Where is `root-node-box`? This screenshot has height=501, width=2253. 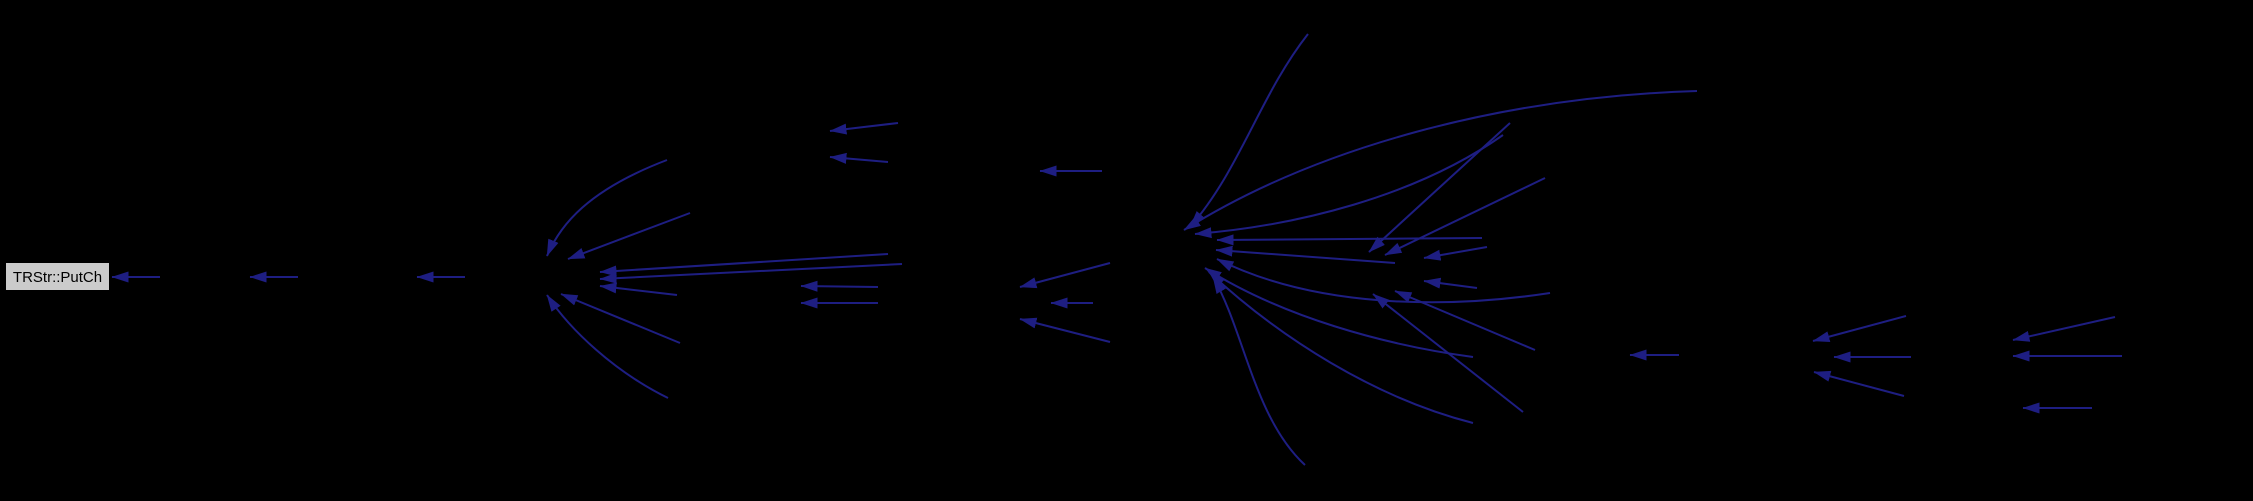 root-node-box is located at coordinates (57, 276).